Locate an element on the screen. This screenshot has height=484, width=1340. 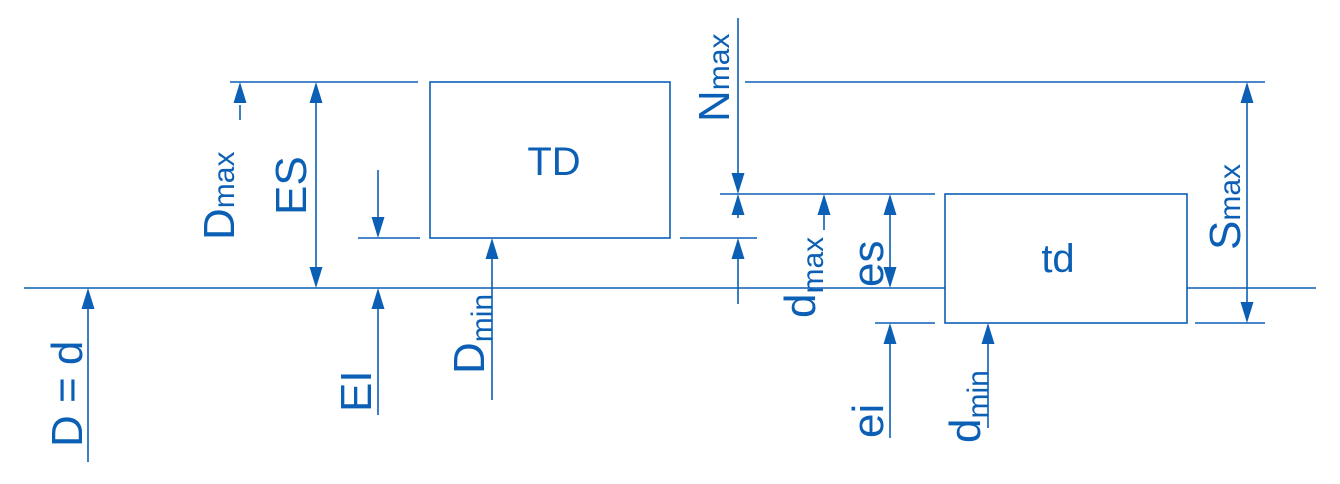
shaft-tolerance-box is located at coordinates (1066, 258).